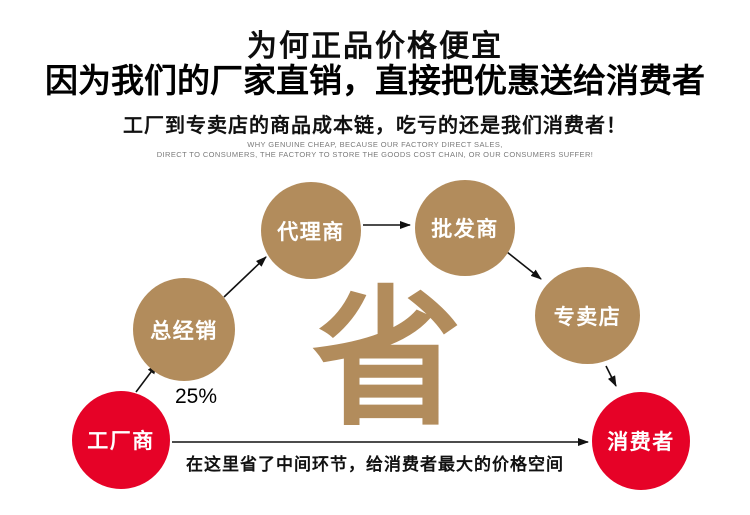 The image size is (750, 515). I want to click on node-agent: 代理商, so click(311, 230).